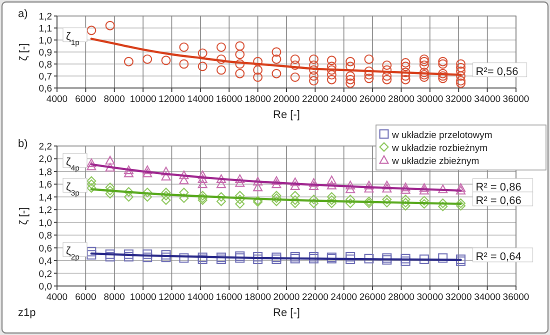 Image resolution: width=550 pixels, height=335 pixels. What do you see at coordinates (45, 198) in the screenshot?
I see `y-tick-label: 1,4` at bounding box center [45, 198].